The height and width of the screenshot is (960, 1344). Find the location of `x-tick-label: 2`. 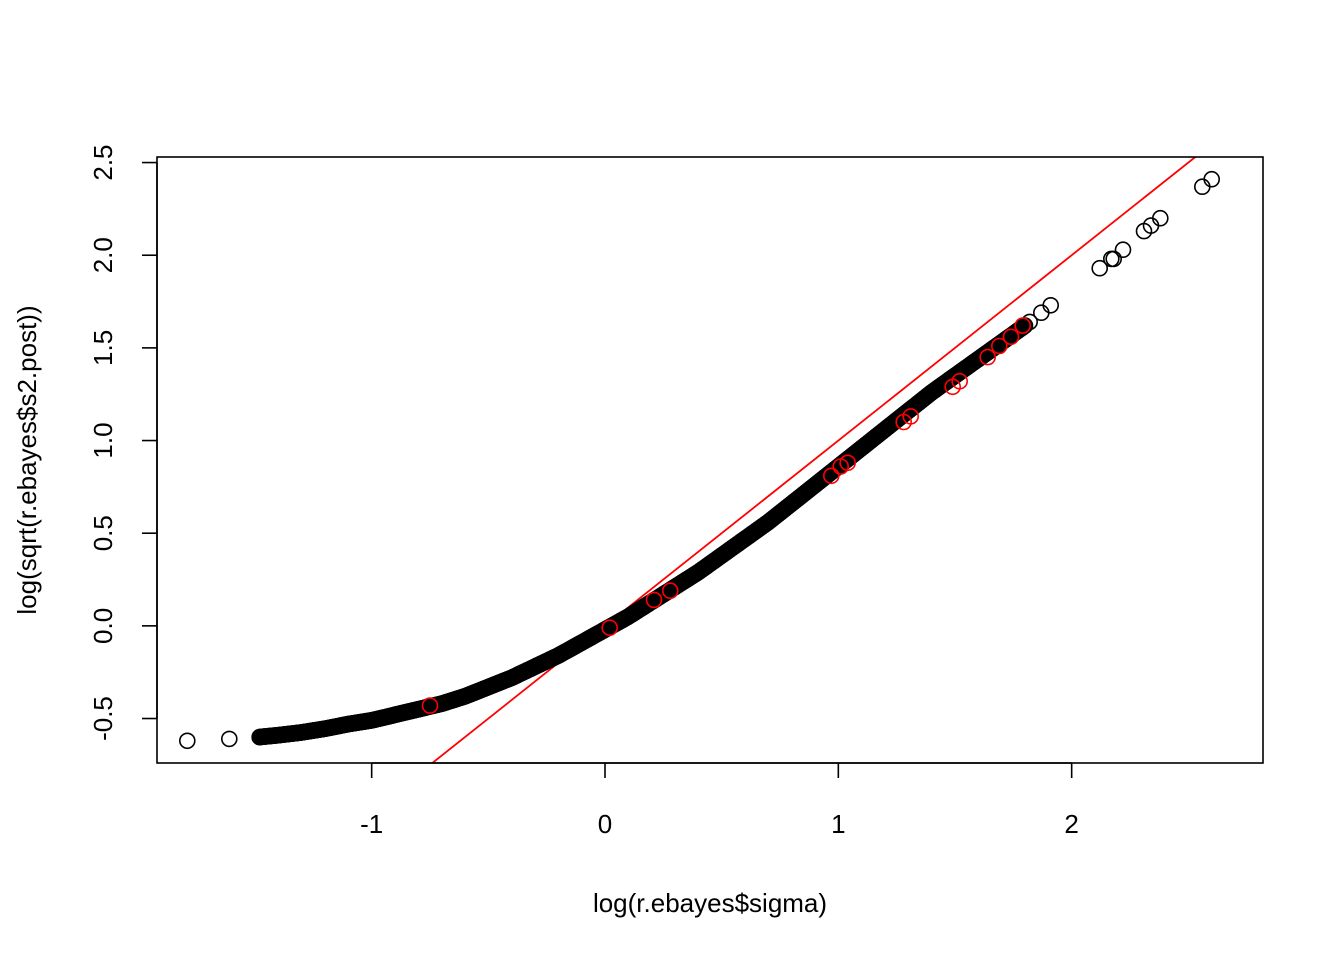

x-tick-label: 2 is located at coordinates (1071, 824).